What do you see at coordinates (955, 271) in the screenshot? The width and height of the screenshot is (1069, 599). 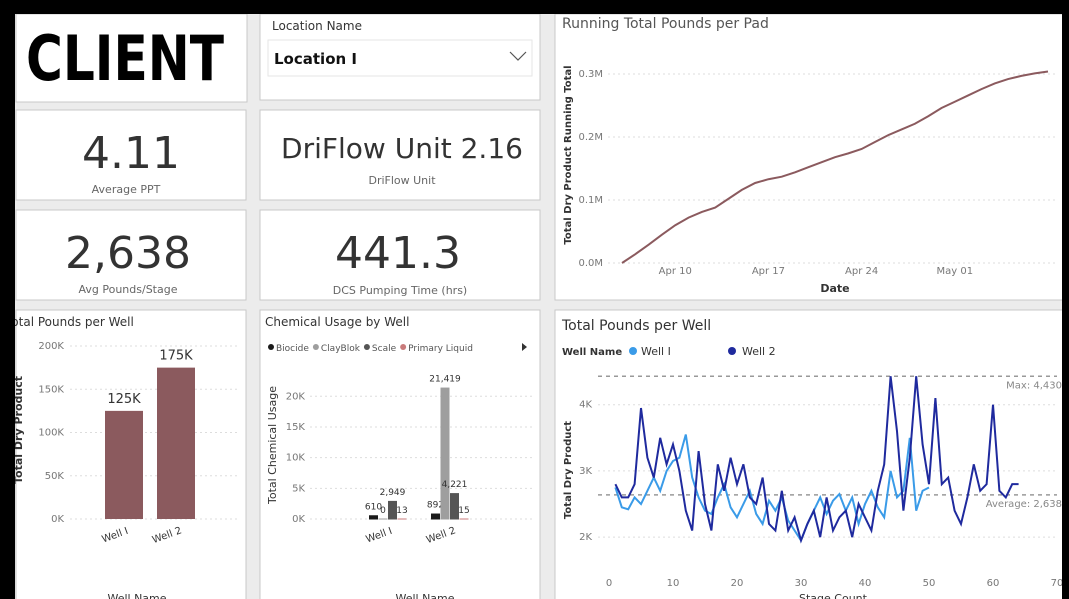 I see `x-tick-label: May 01` at bounding box center [955, 271].